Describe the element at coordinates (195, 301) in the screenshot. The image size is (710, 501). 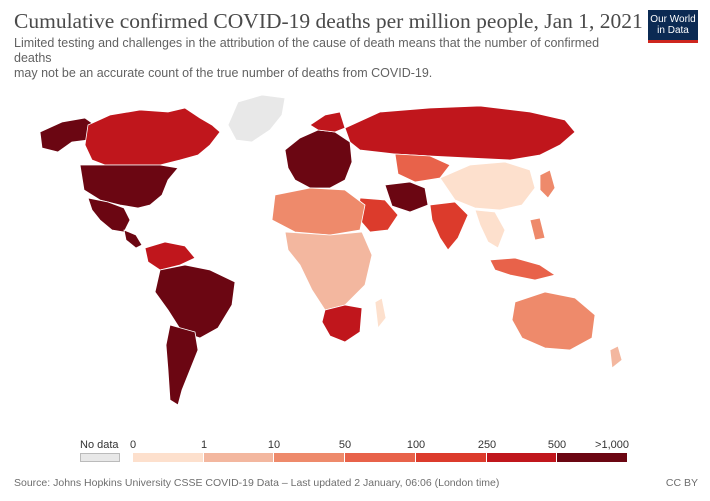
I see `region-brazil` at that location.